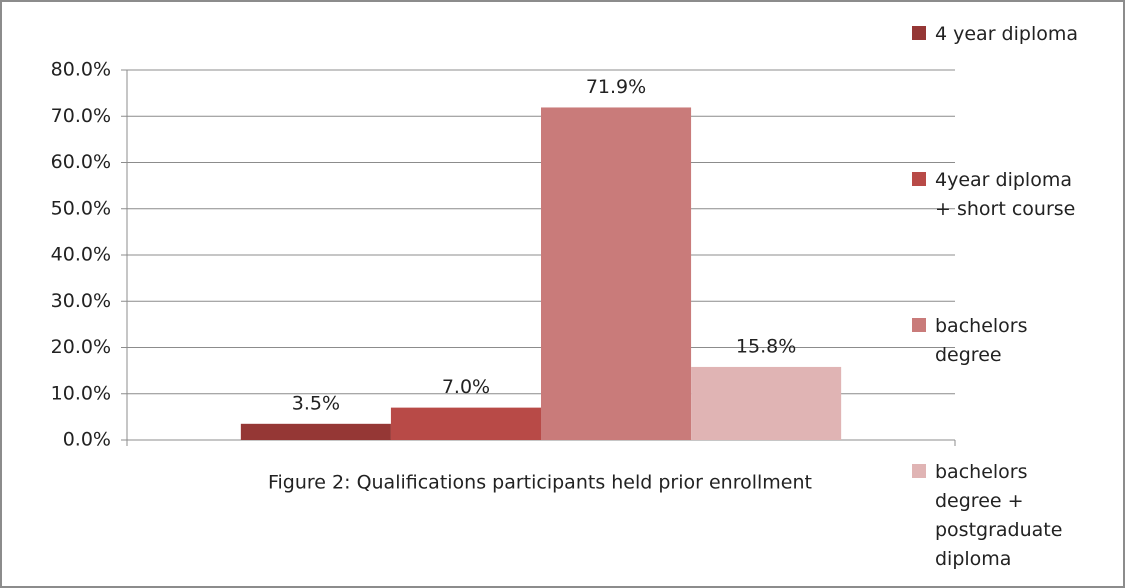  Describe the element at coordinates (999, 515) in the screenshot. I see `legend-label: bachelors degree + postgraduate diploma` at that location.